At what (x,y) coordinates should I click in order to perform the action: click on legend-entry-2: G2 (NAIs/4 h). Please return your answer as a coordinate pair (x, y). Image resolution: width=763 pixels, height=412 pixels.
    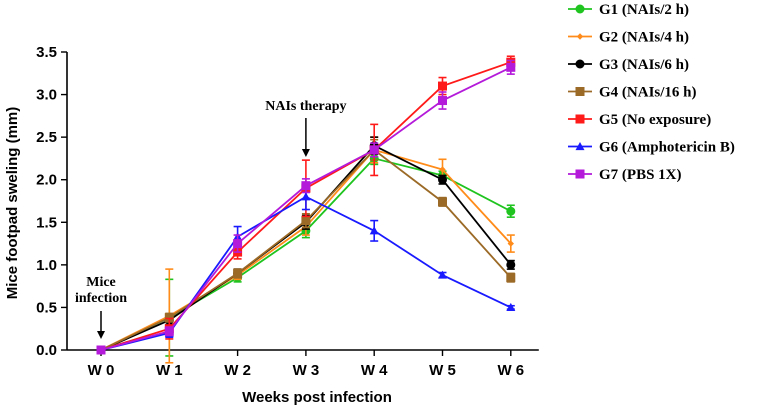
    Looking at the image, I should click on (628, 38).